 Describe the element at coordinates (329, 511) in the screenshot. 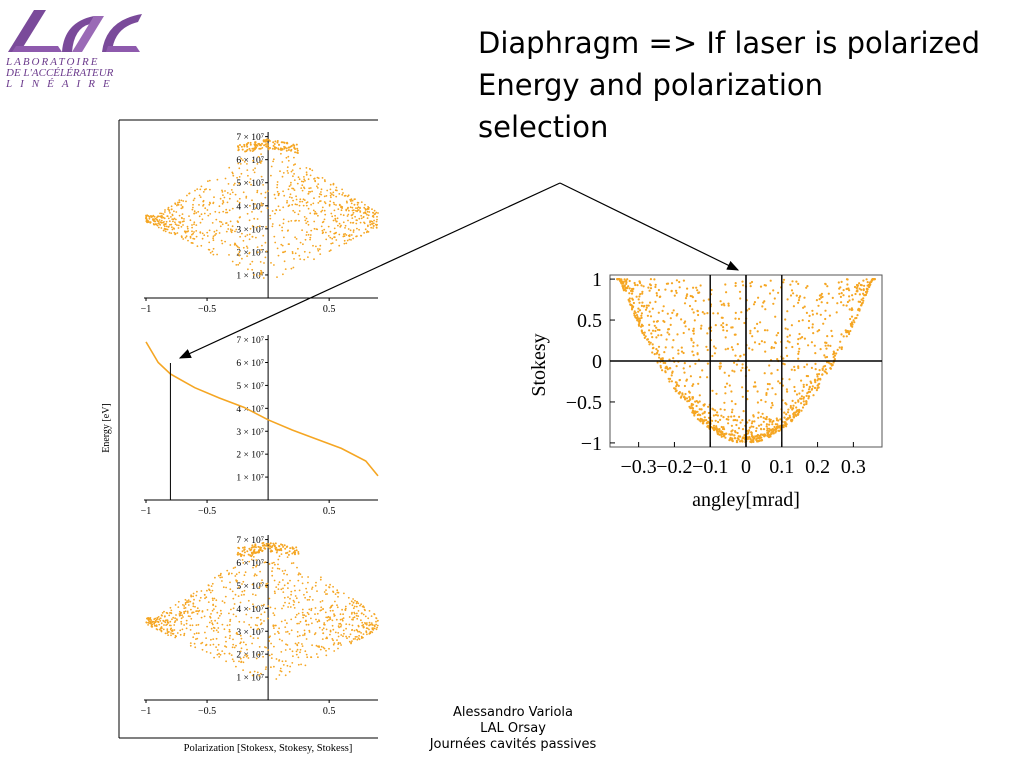

I see `x-tick-label: 0.5` at that location.